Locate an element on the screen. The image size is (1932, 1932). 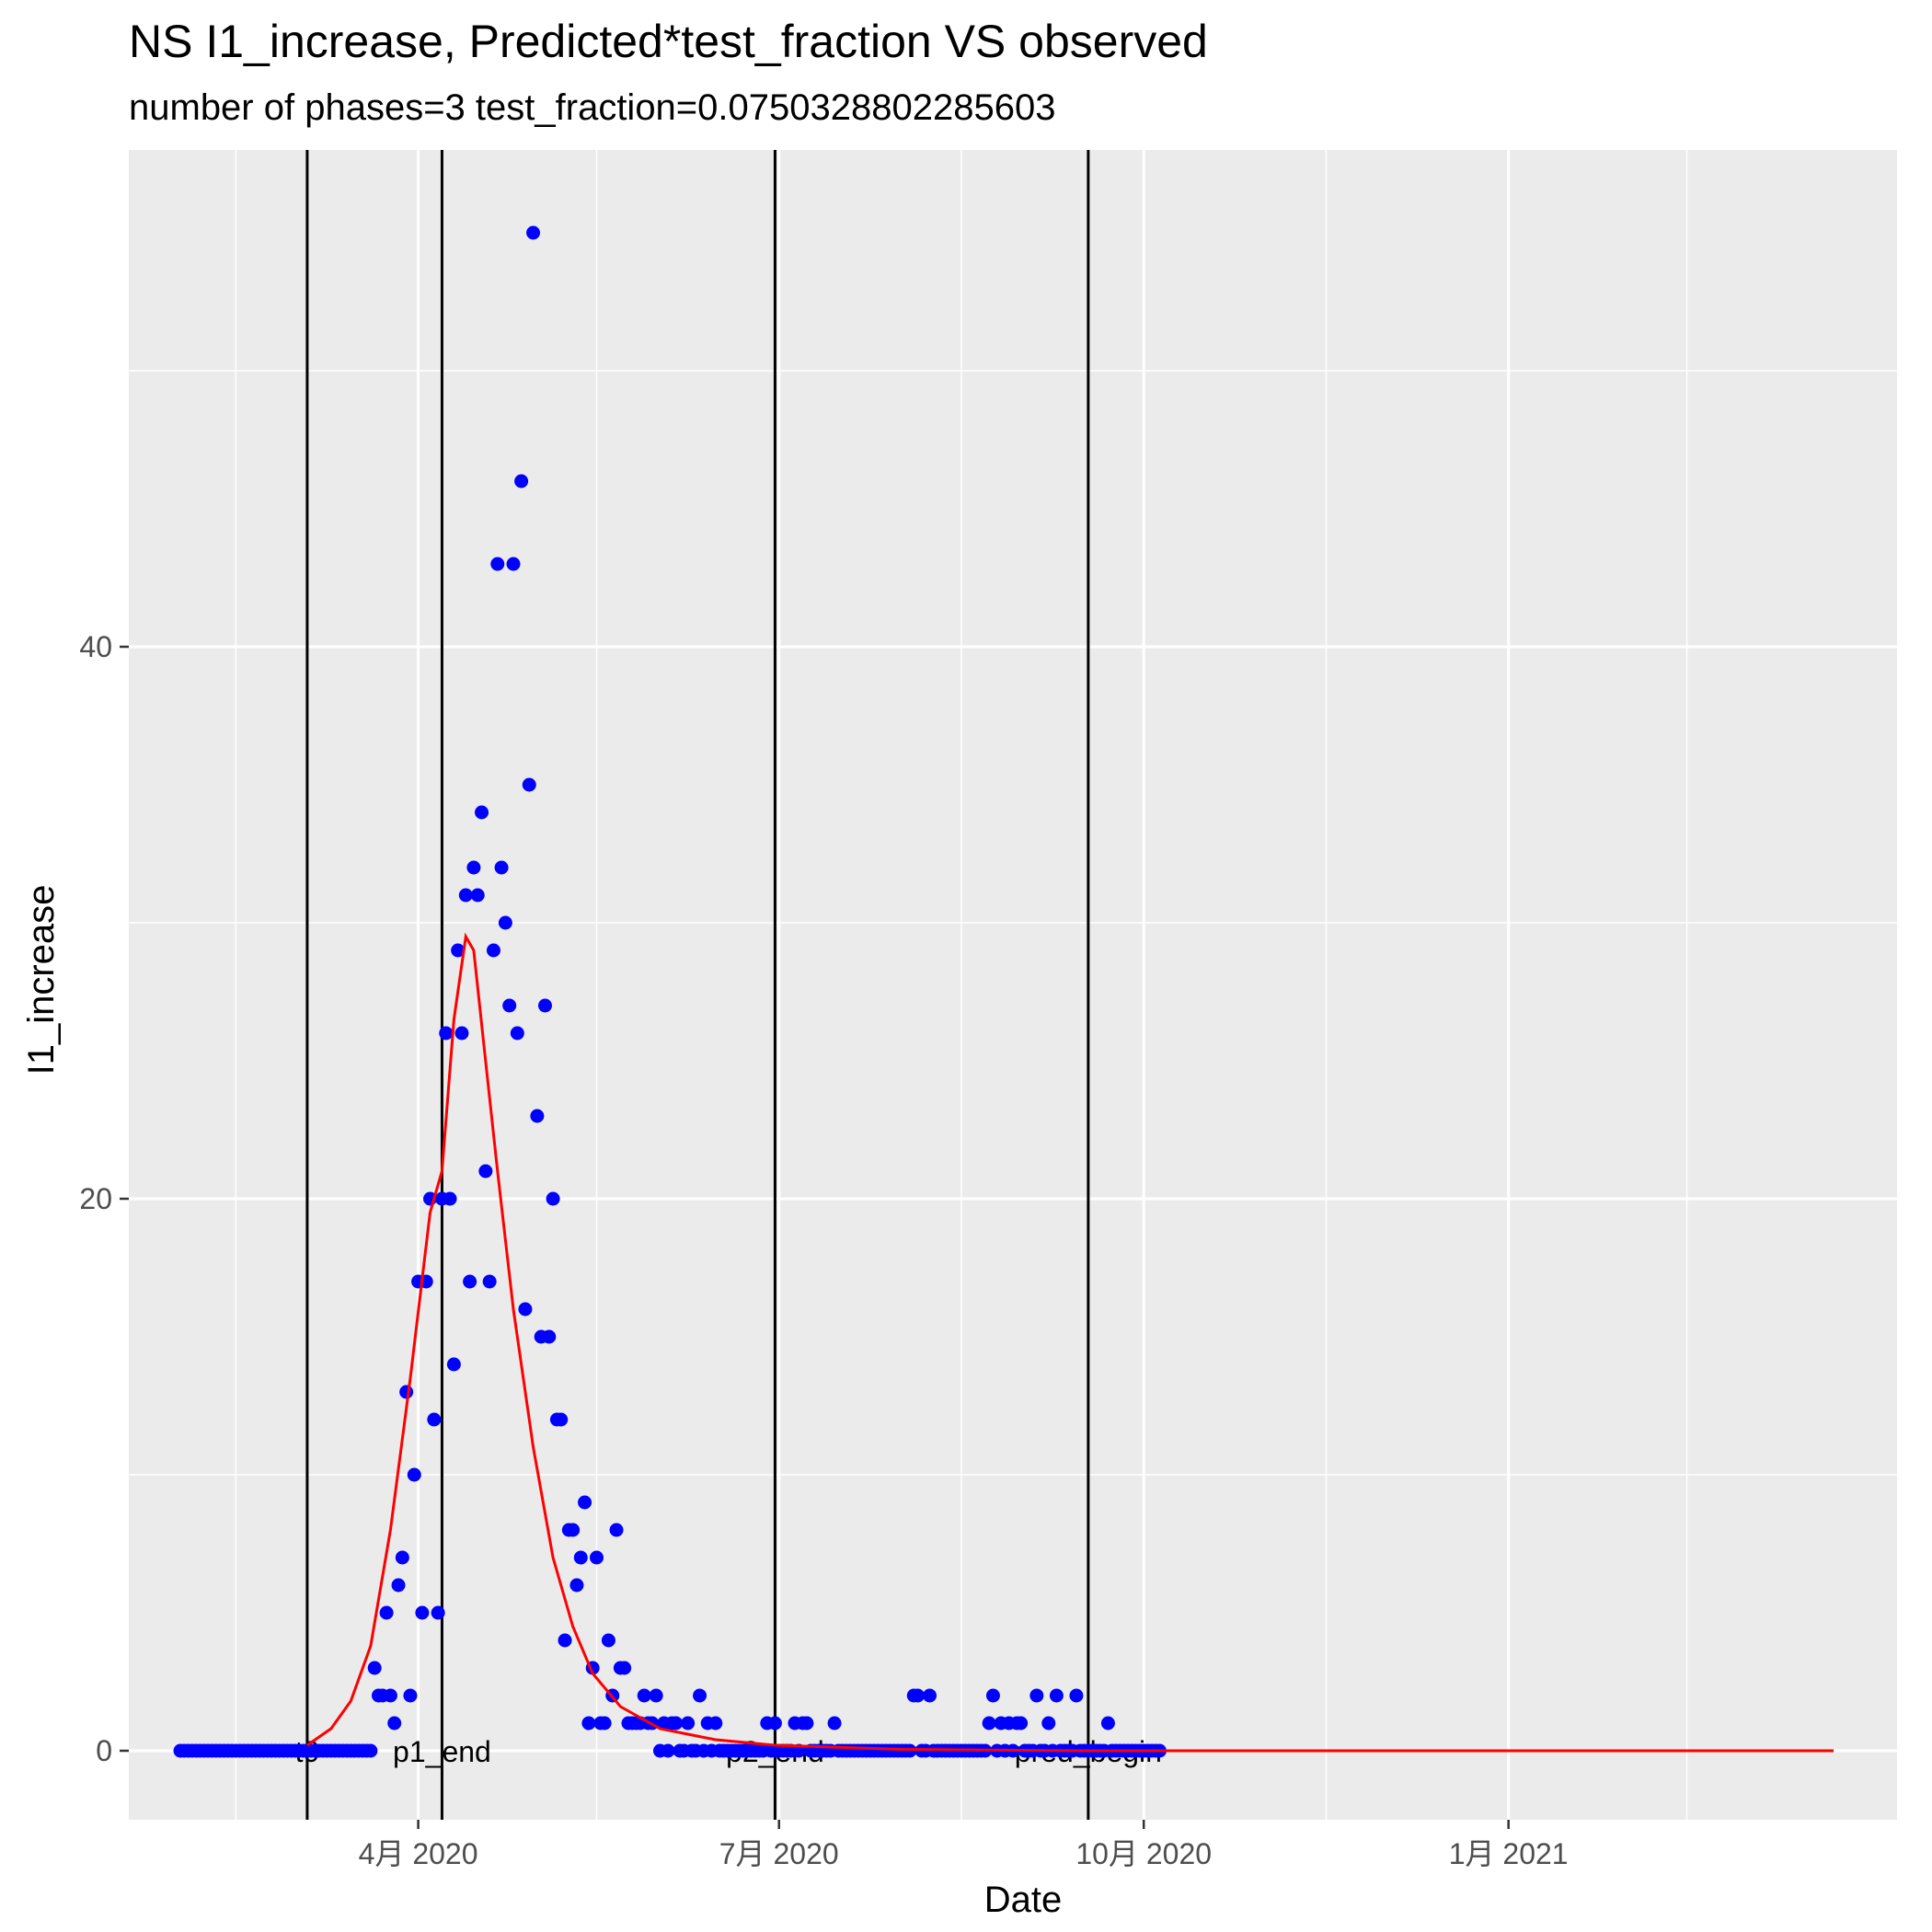
x-axis-title: Date is located at coordinates (1023, 1900).